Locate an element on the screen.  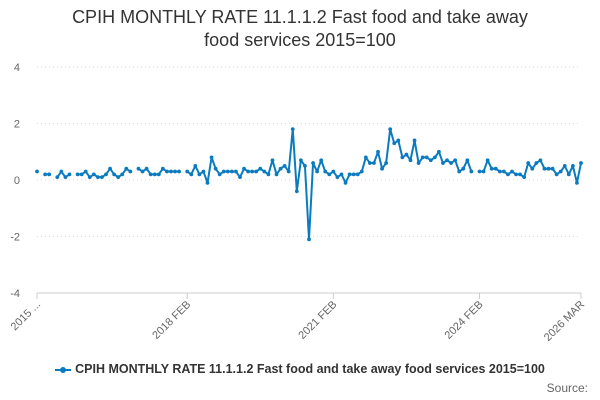
y-tick-label: 2 is located at coordinates (17, 125).